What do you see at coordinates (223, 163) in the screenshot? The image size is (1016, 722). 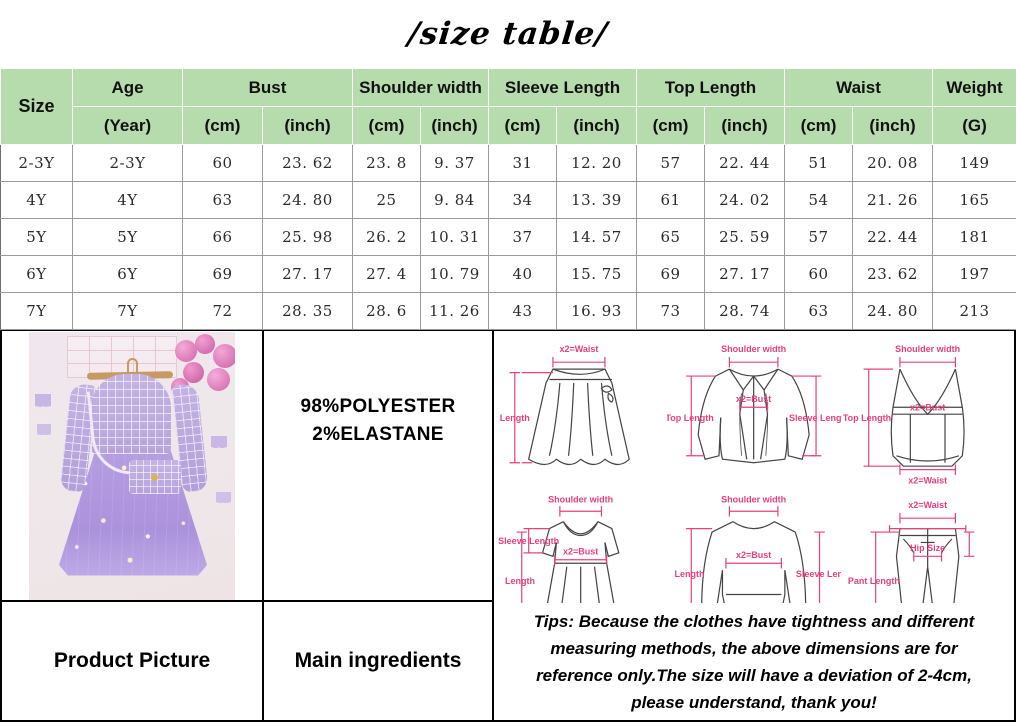 I see `cell-bust-cm: 60` at bounding box center [223, 163].